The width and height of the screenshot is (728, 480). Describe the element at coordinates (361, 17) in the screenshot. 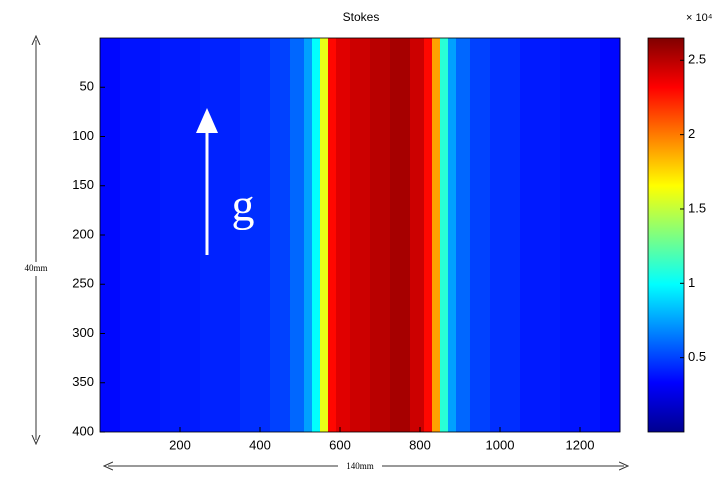

I see `chart-title: Stokes` at that location.